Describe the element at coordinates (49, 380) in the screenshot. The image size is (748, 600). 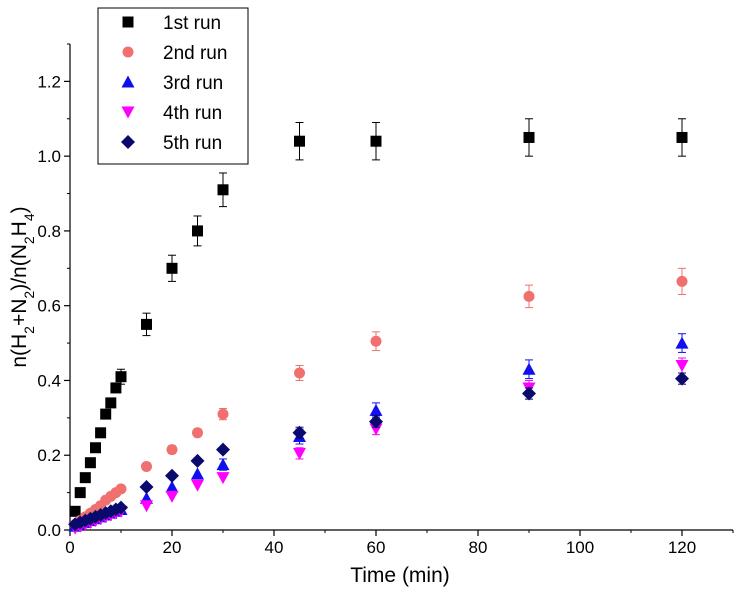
I see `y-tick-label: 0.4` at that location.